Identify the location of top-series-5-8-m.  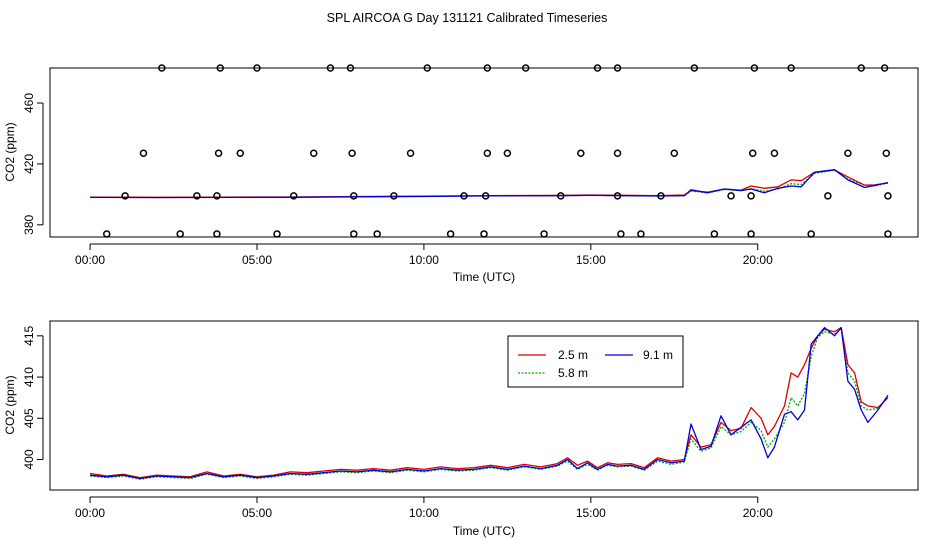
(489, 184).